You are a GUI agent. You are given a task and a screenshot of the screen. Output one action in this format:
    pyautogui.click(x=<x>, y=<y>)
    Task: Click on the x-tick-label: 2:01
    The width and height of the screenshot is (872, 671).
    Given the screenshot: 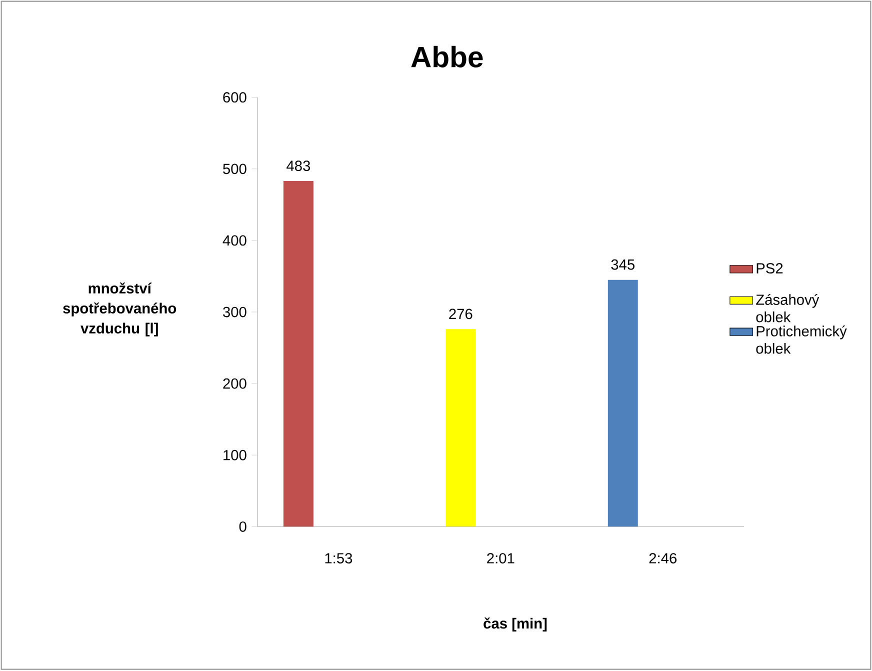 What is the action you would take?
    pyautogui.click(x=500, y=558)
    